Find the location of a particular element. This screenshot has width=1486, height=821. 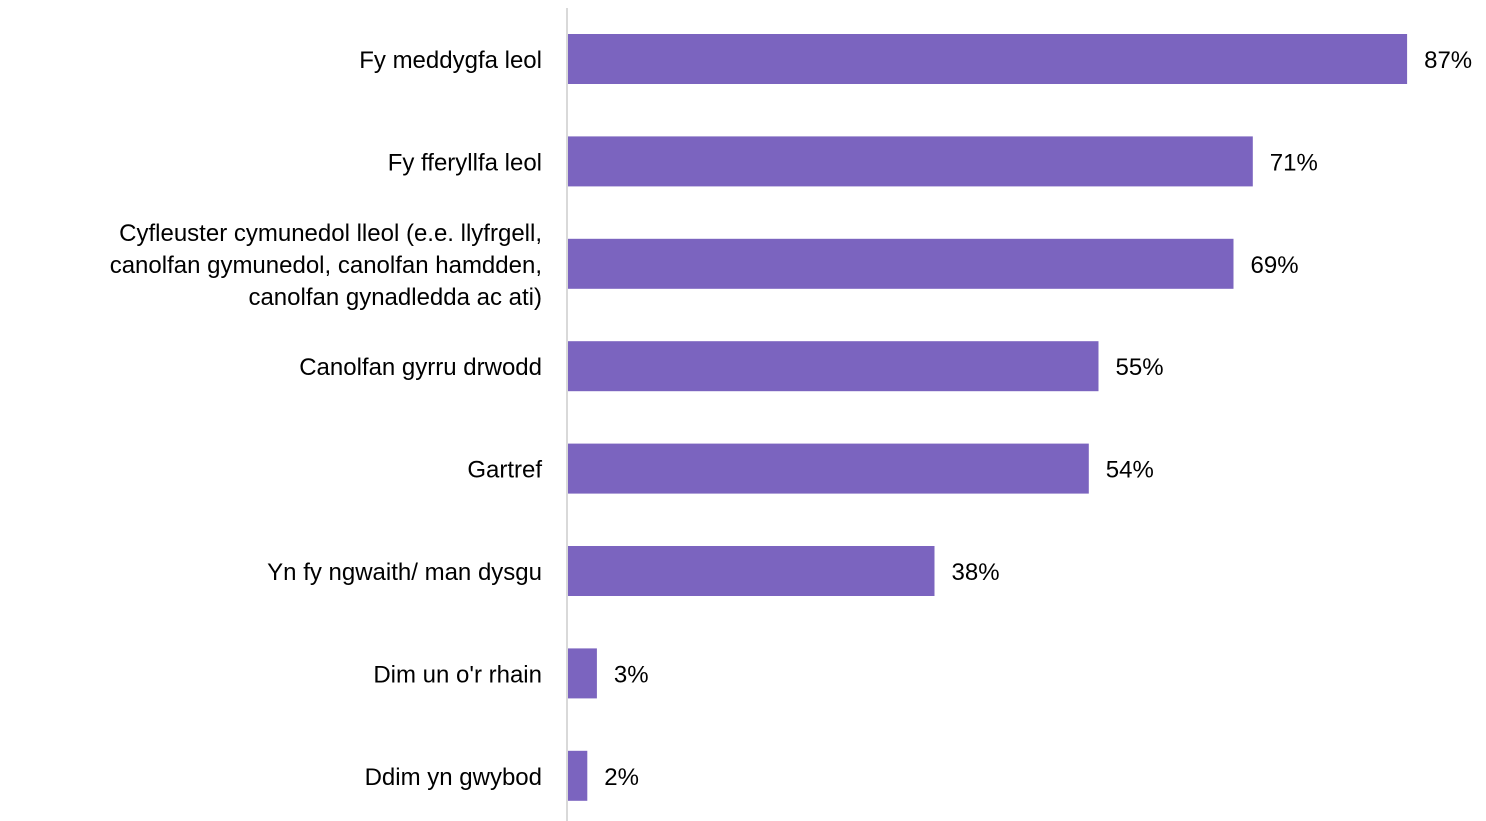

category-label-line: Gartref is located at coordinates (504, 470).